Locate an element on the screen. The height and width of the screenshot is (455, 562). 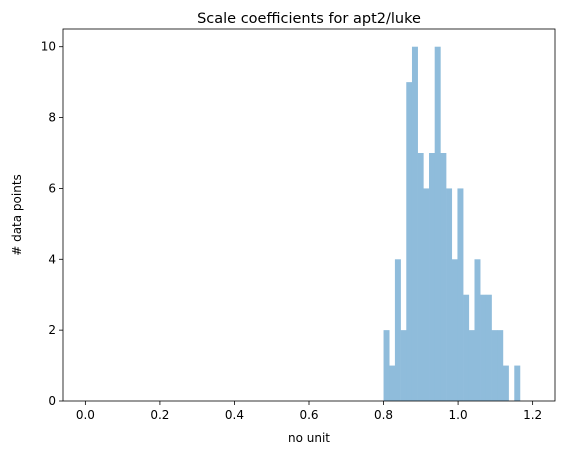
y-tick-label: 2 is located at coordinates (52, 330).